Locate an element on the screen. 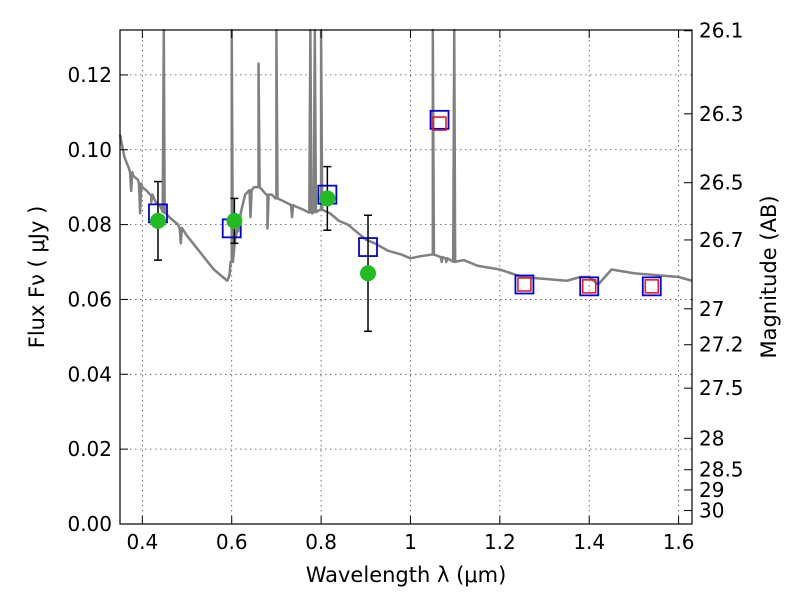 The width and height of the screenshot is (800, 600). x-tick-label: 0.4 is located at coordinates (142, 542).